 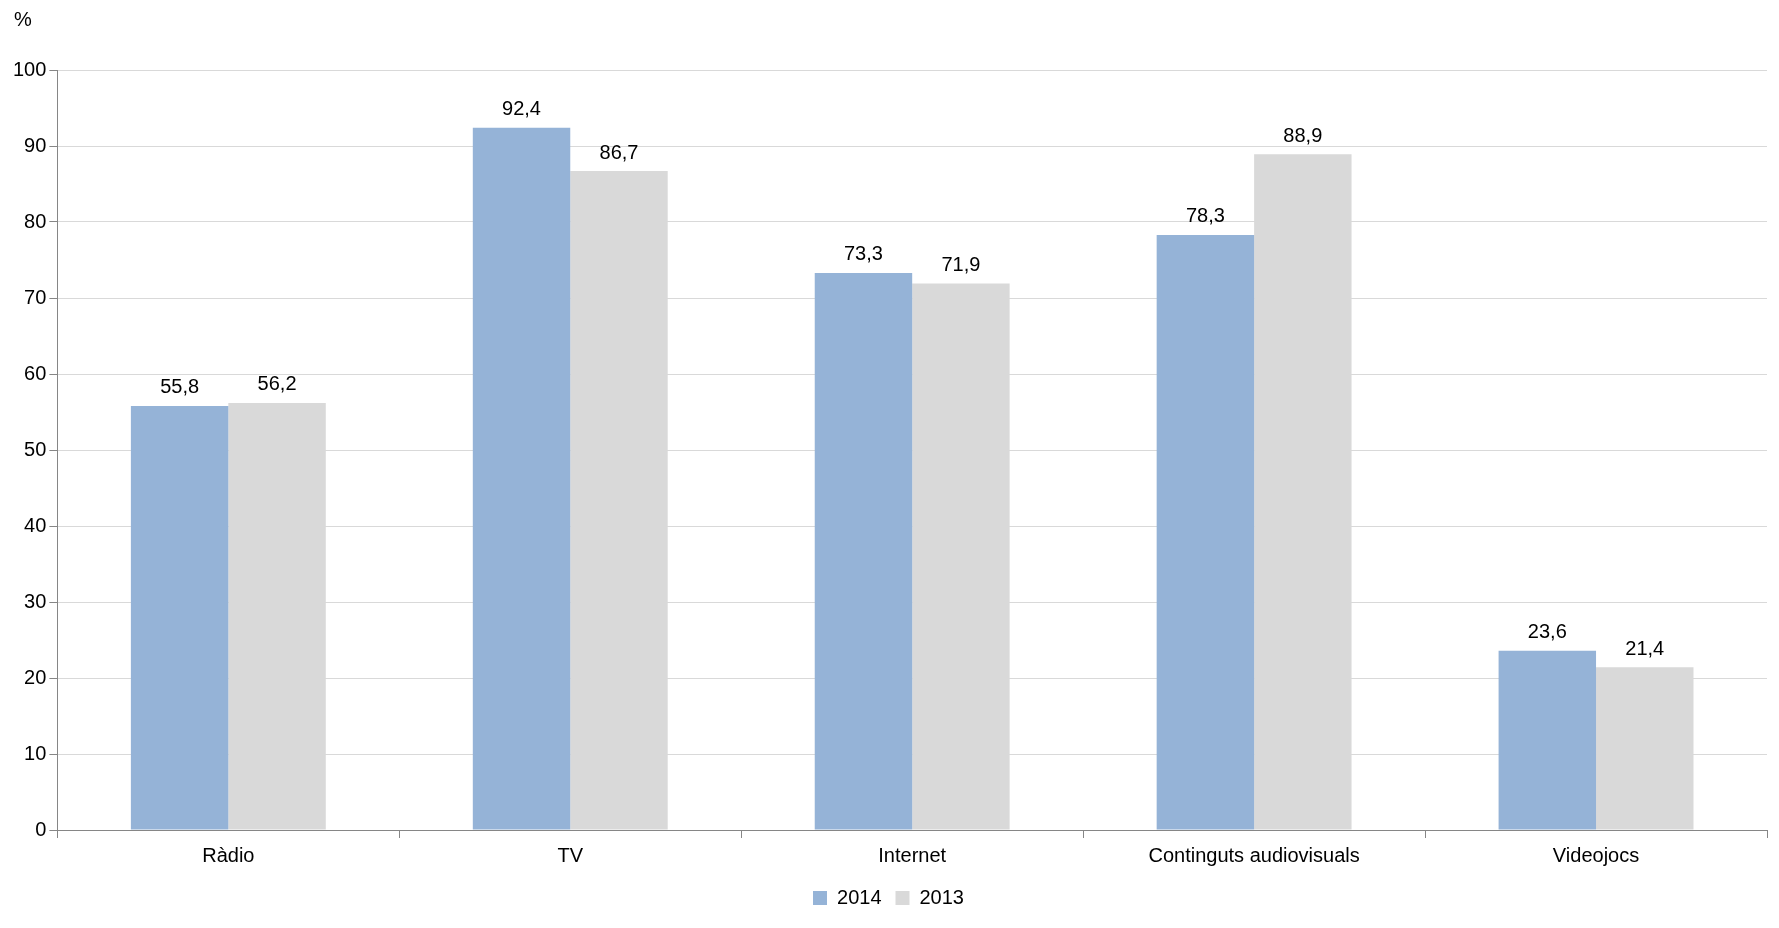 What do you see at coordinates (1205, 215) in the screenshot?
I see `data-label: 78,3` at bounding box center [1205, 215].